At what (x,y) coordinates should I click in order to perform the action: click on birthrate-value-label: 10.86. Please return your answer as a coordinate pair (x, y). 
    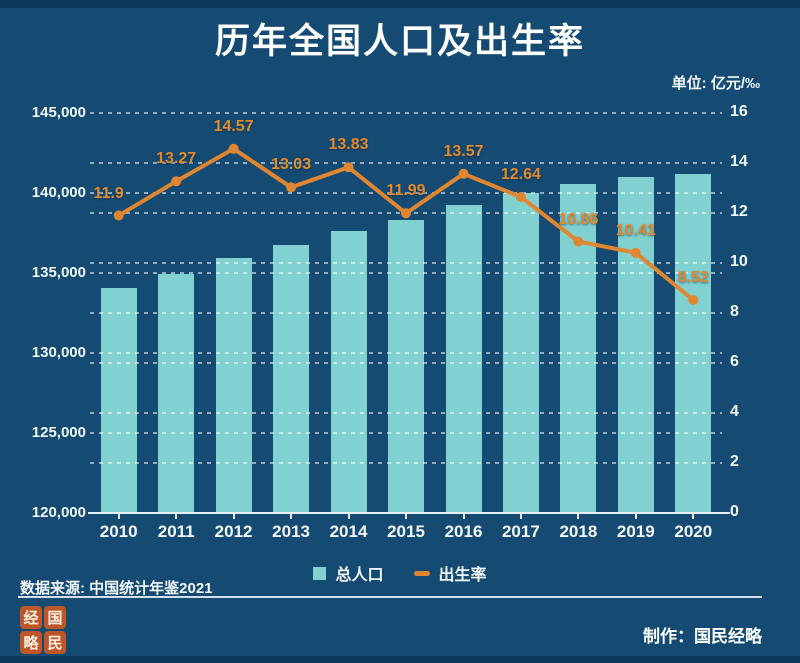
    Looking at the image, I should click on (578, 219).